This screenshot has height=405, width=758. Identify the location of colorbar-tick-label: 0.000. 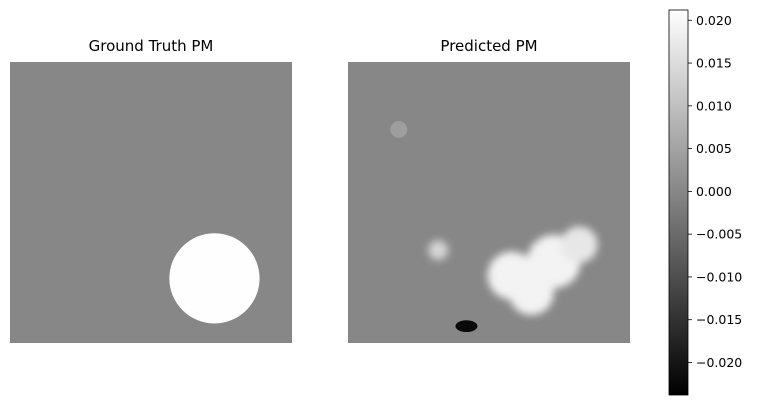
(714, 191).